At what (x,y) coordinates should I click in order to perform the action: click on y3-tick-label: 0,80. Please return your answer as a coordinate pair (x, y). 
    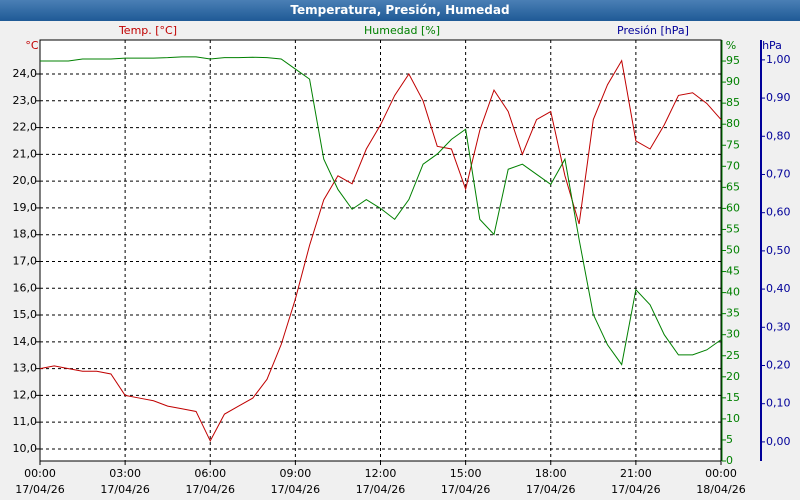
    Looking at the image, I should click on (778, 135).